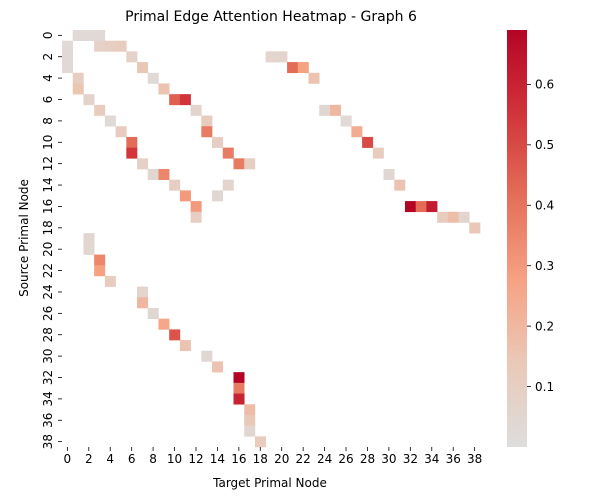  I want to click on y-tick-label: 4, so click(48, 78).